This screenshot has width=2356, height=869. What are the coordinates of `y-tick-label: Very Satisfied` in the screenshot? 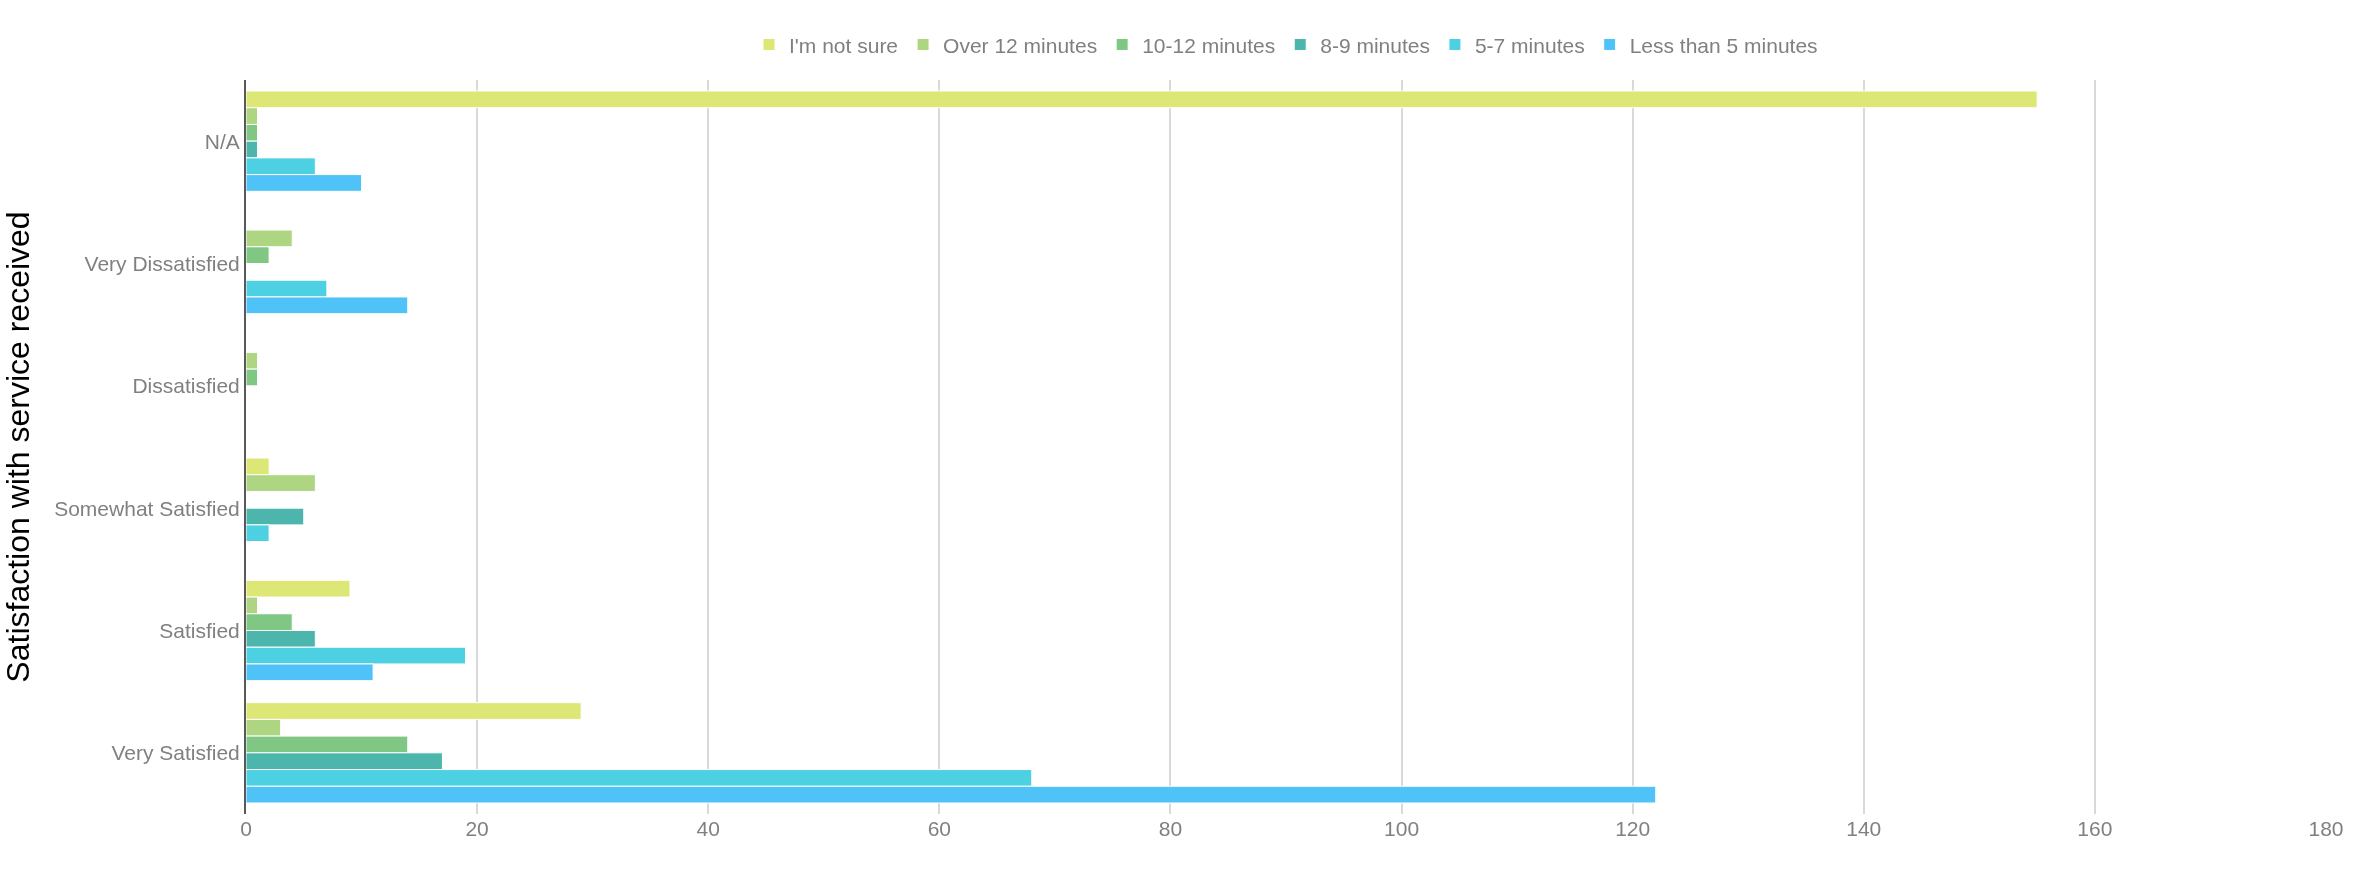 It's located at (175, 753).